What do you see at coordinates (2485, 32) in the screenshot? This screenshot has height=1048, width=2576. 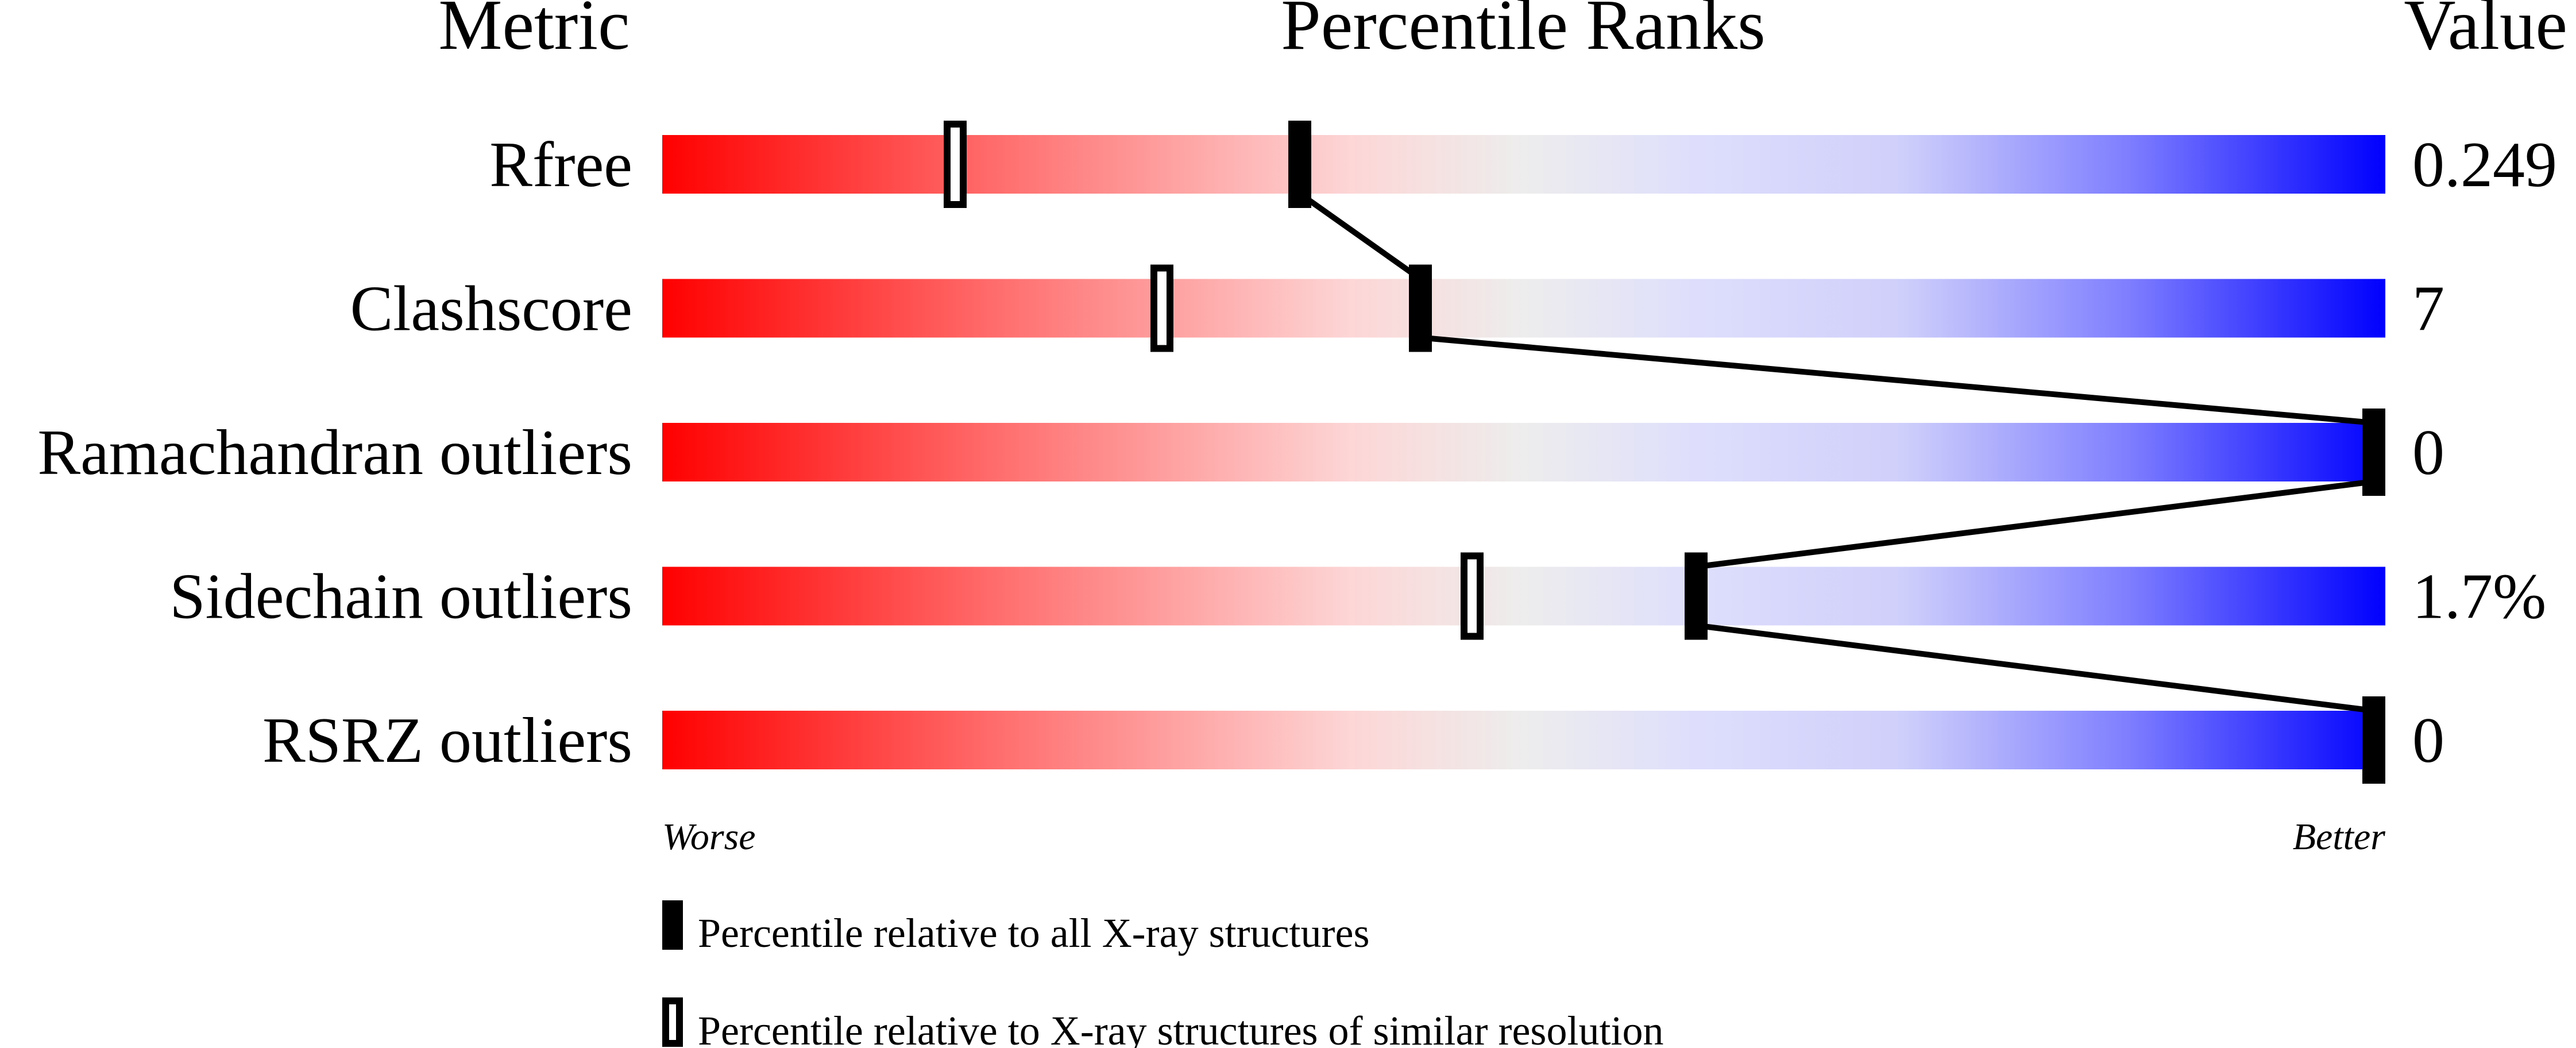 I see `header-value: Value` at bounding box center [2485, 32].